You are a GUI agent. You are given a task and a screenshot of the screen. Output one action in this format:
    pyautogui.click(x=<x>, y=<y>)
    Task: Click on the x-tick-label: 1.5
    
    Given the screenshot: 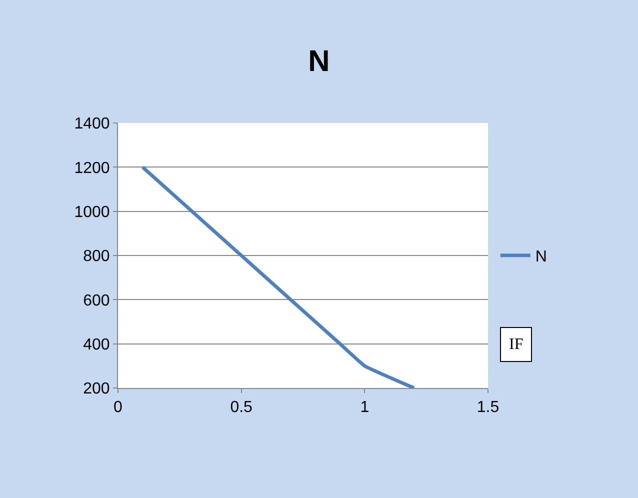 What is the action you would take?
    pyautogui.click(x=488, y=407)
    